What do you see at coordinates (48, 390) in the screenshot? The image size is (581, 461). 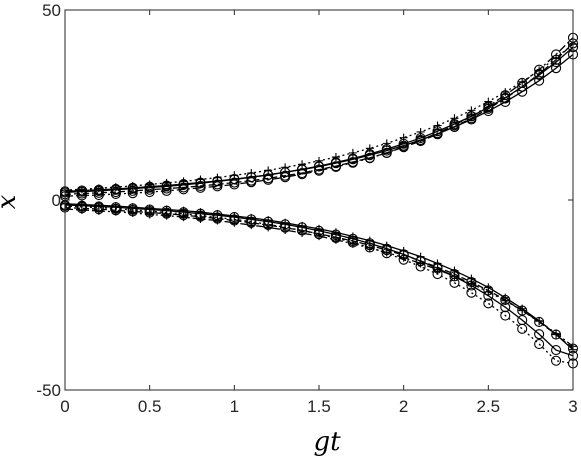 I see `y-tick-label: -50` at bounding box center [48, 390].